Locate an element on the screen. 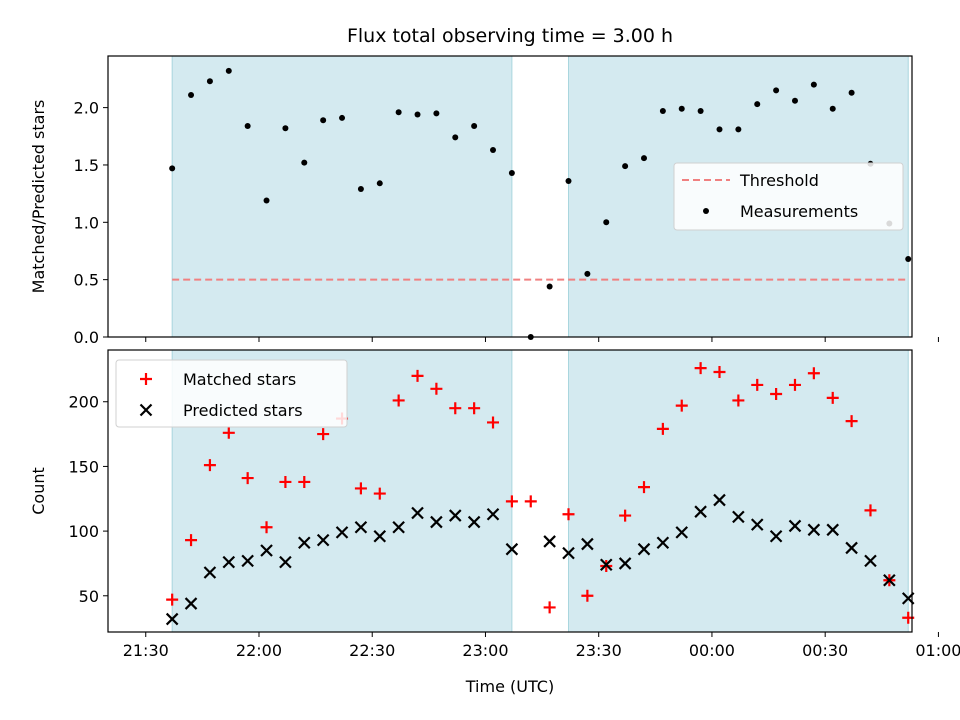  legend-measurements-swatch is located at coordinates (706, 211).